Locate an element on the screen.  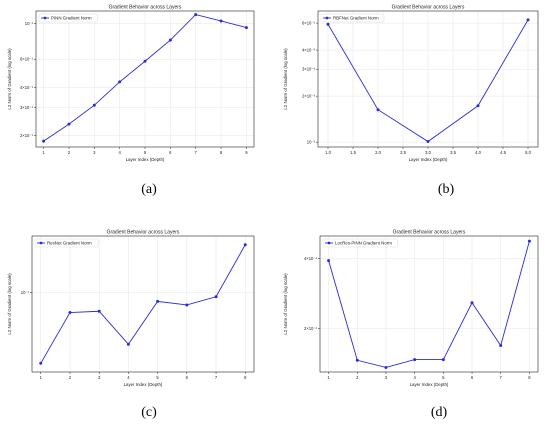
legend-label: LocRes-PINN Gradient Norm is located at coordinates (363, 243).